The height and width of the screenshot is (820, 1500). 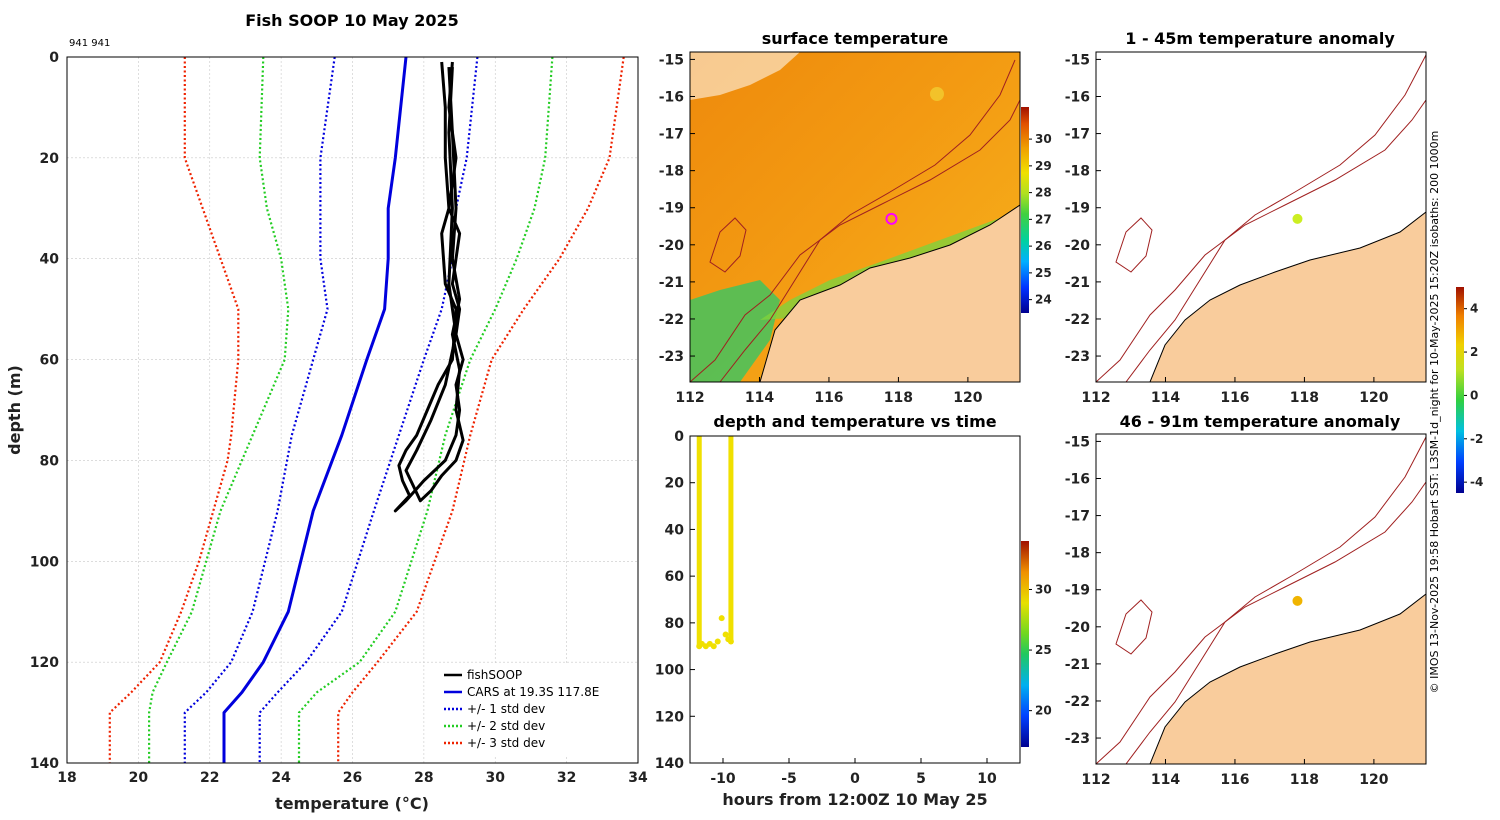 What do you see at coordinates (1476, 482) in the screenshot?
I see `colorbar-tick-label: -4` at bounding box center [1476, 482].